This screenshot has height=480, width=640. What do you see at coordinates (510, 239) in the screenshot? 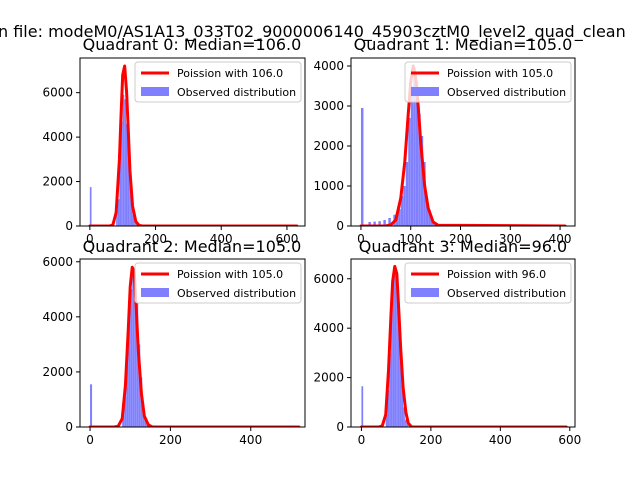
I see `x-tick-label-q1: 300` at bounding box center [510, 239].